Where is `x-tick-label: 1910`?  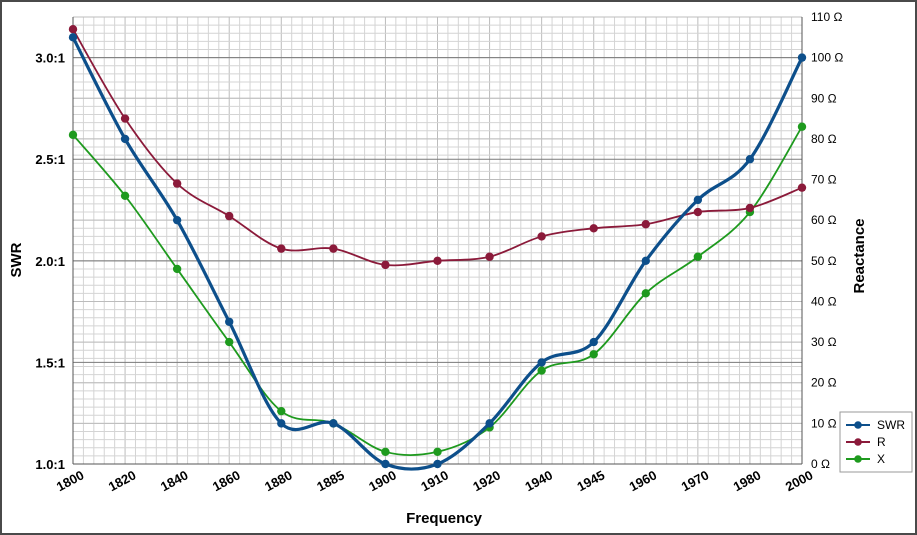 x-tick-label: 1910 is located at coordinates (434, 480).